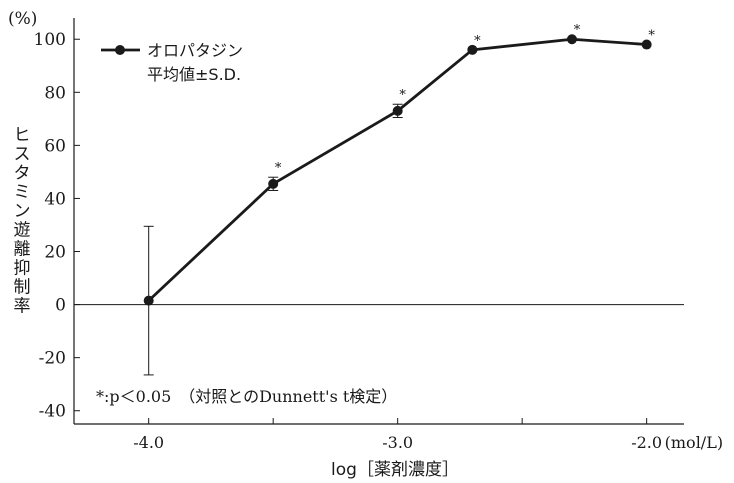 This screenshot has height=483, width=734. Describe the element at coordinates (50, 40) in the screenshot. I see `y-tick-label: 100` at that location.